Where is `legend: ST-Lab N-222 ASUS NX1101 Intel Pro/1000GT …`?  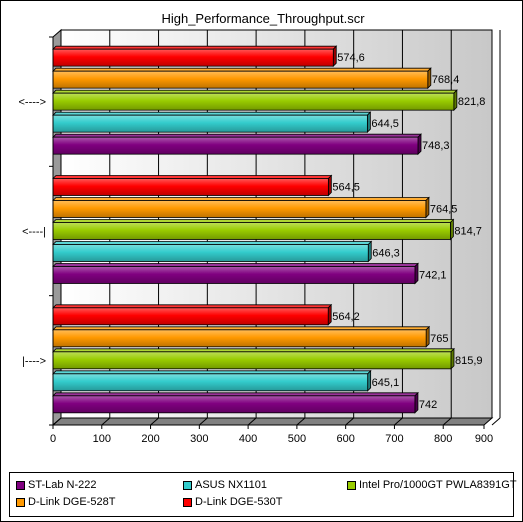
legend: ST-Lab N-222 ASUS NX1101 Intel Pro/1000GT … is located at coordinates (263, 494).